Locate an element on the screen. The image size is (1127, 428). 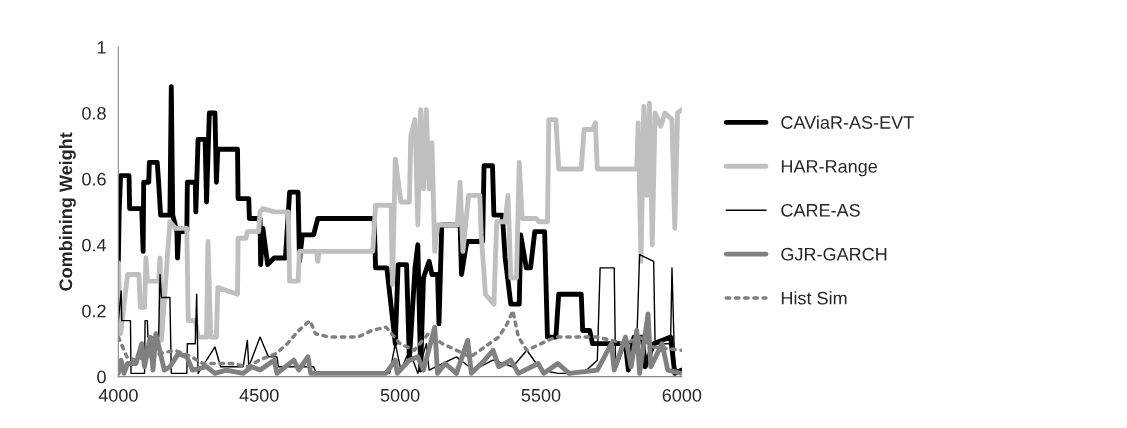
x-tick-label: 6000 is located at coordinates (682, 395).